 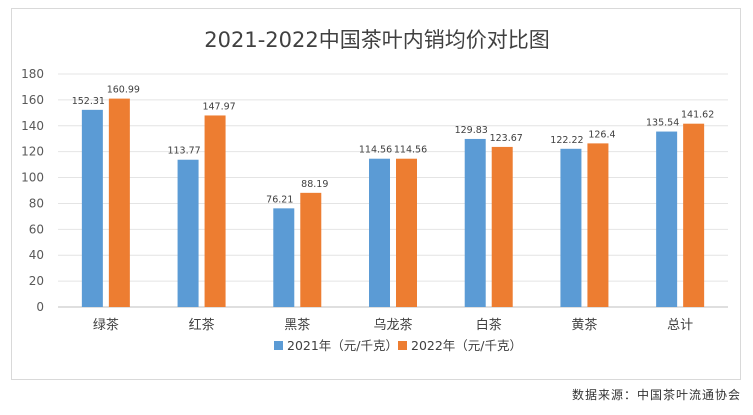 What do you see at coordinates (32, 126) in the screenshot?
I see `y-tick-label: 140` at bounding box center [32, 126].